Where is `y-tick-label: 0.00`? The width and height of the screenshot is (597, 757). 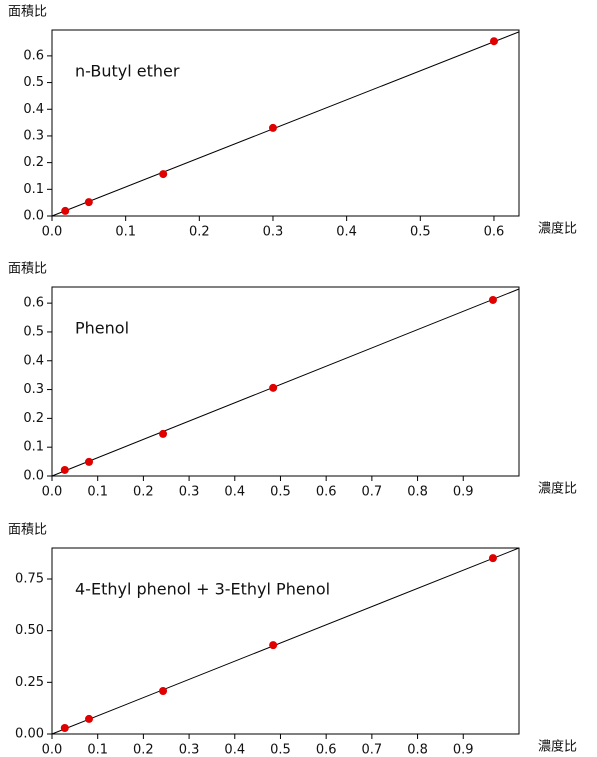
y-tick-label: 0.00 is located at coordinates (29, 734).